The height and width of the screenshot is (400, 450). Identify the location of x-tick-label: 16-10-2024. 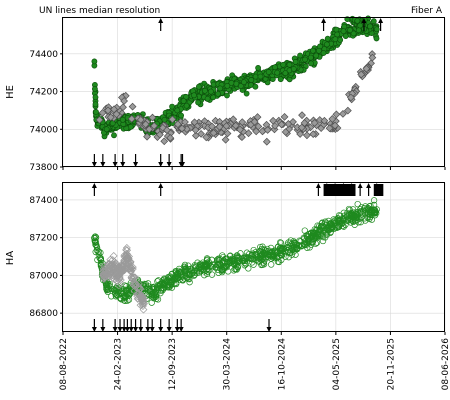
(282, 364).